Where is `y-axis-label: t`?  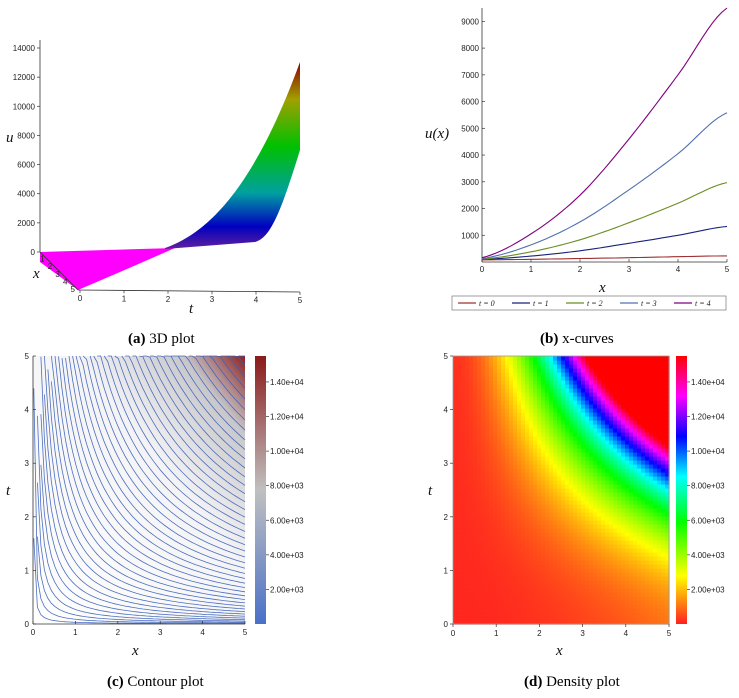
y-axis-label: t is located at coordinates (8, 491).